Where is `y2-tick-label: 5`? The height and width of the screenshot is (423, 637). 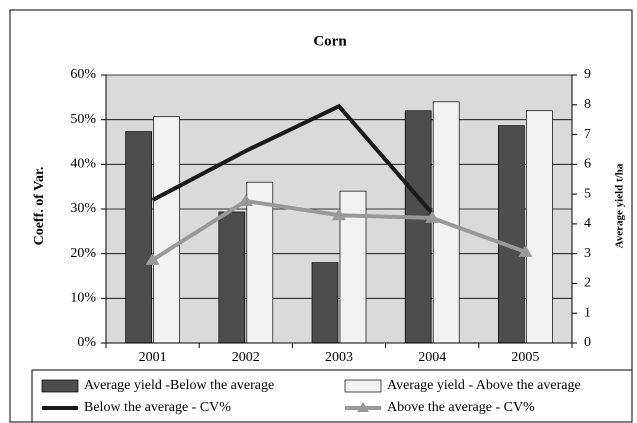 y2-tick-label: 5 is located at coordinates (587, 193).